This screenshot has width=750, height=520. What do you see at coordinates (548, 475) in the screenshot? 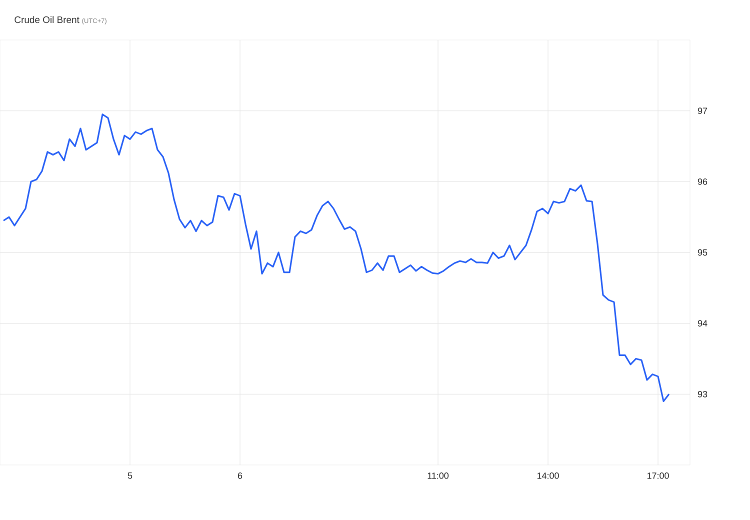
I see `x-tick-label: 14:00` at bounding box center [548, 475].